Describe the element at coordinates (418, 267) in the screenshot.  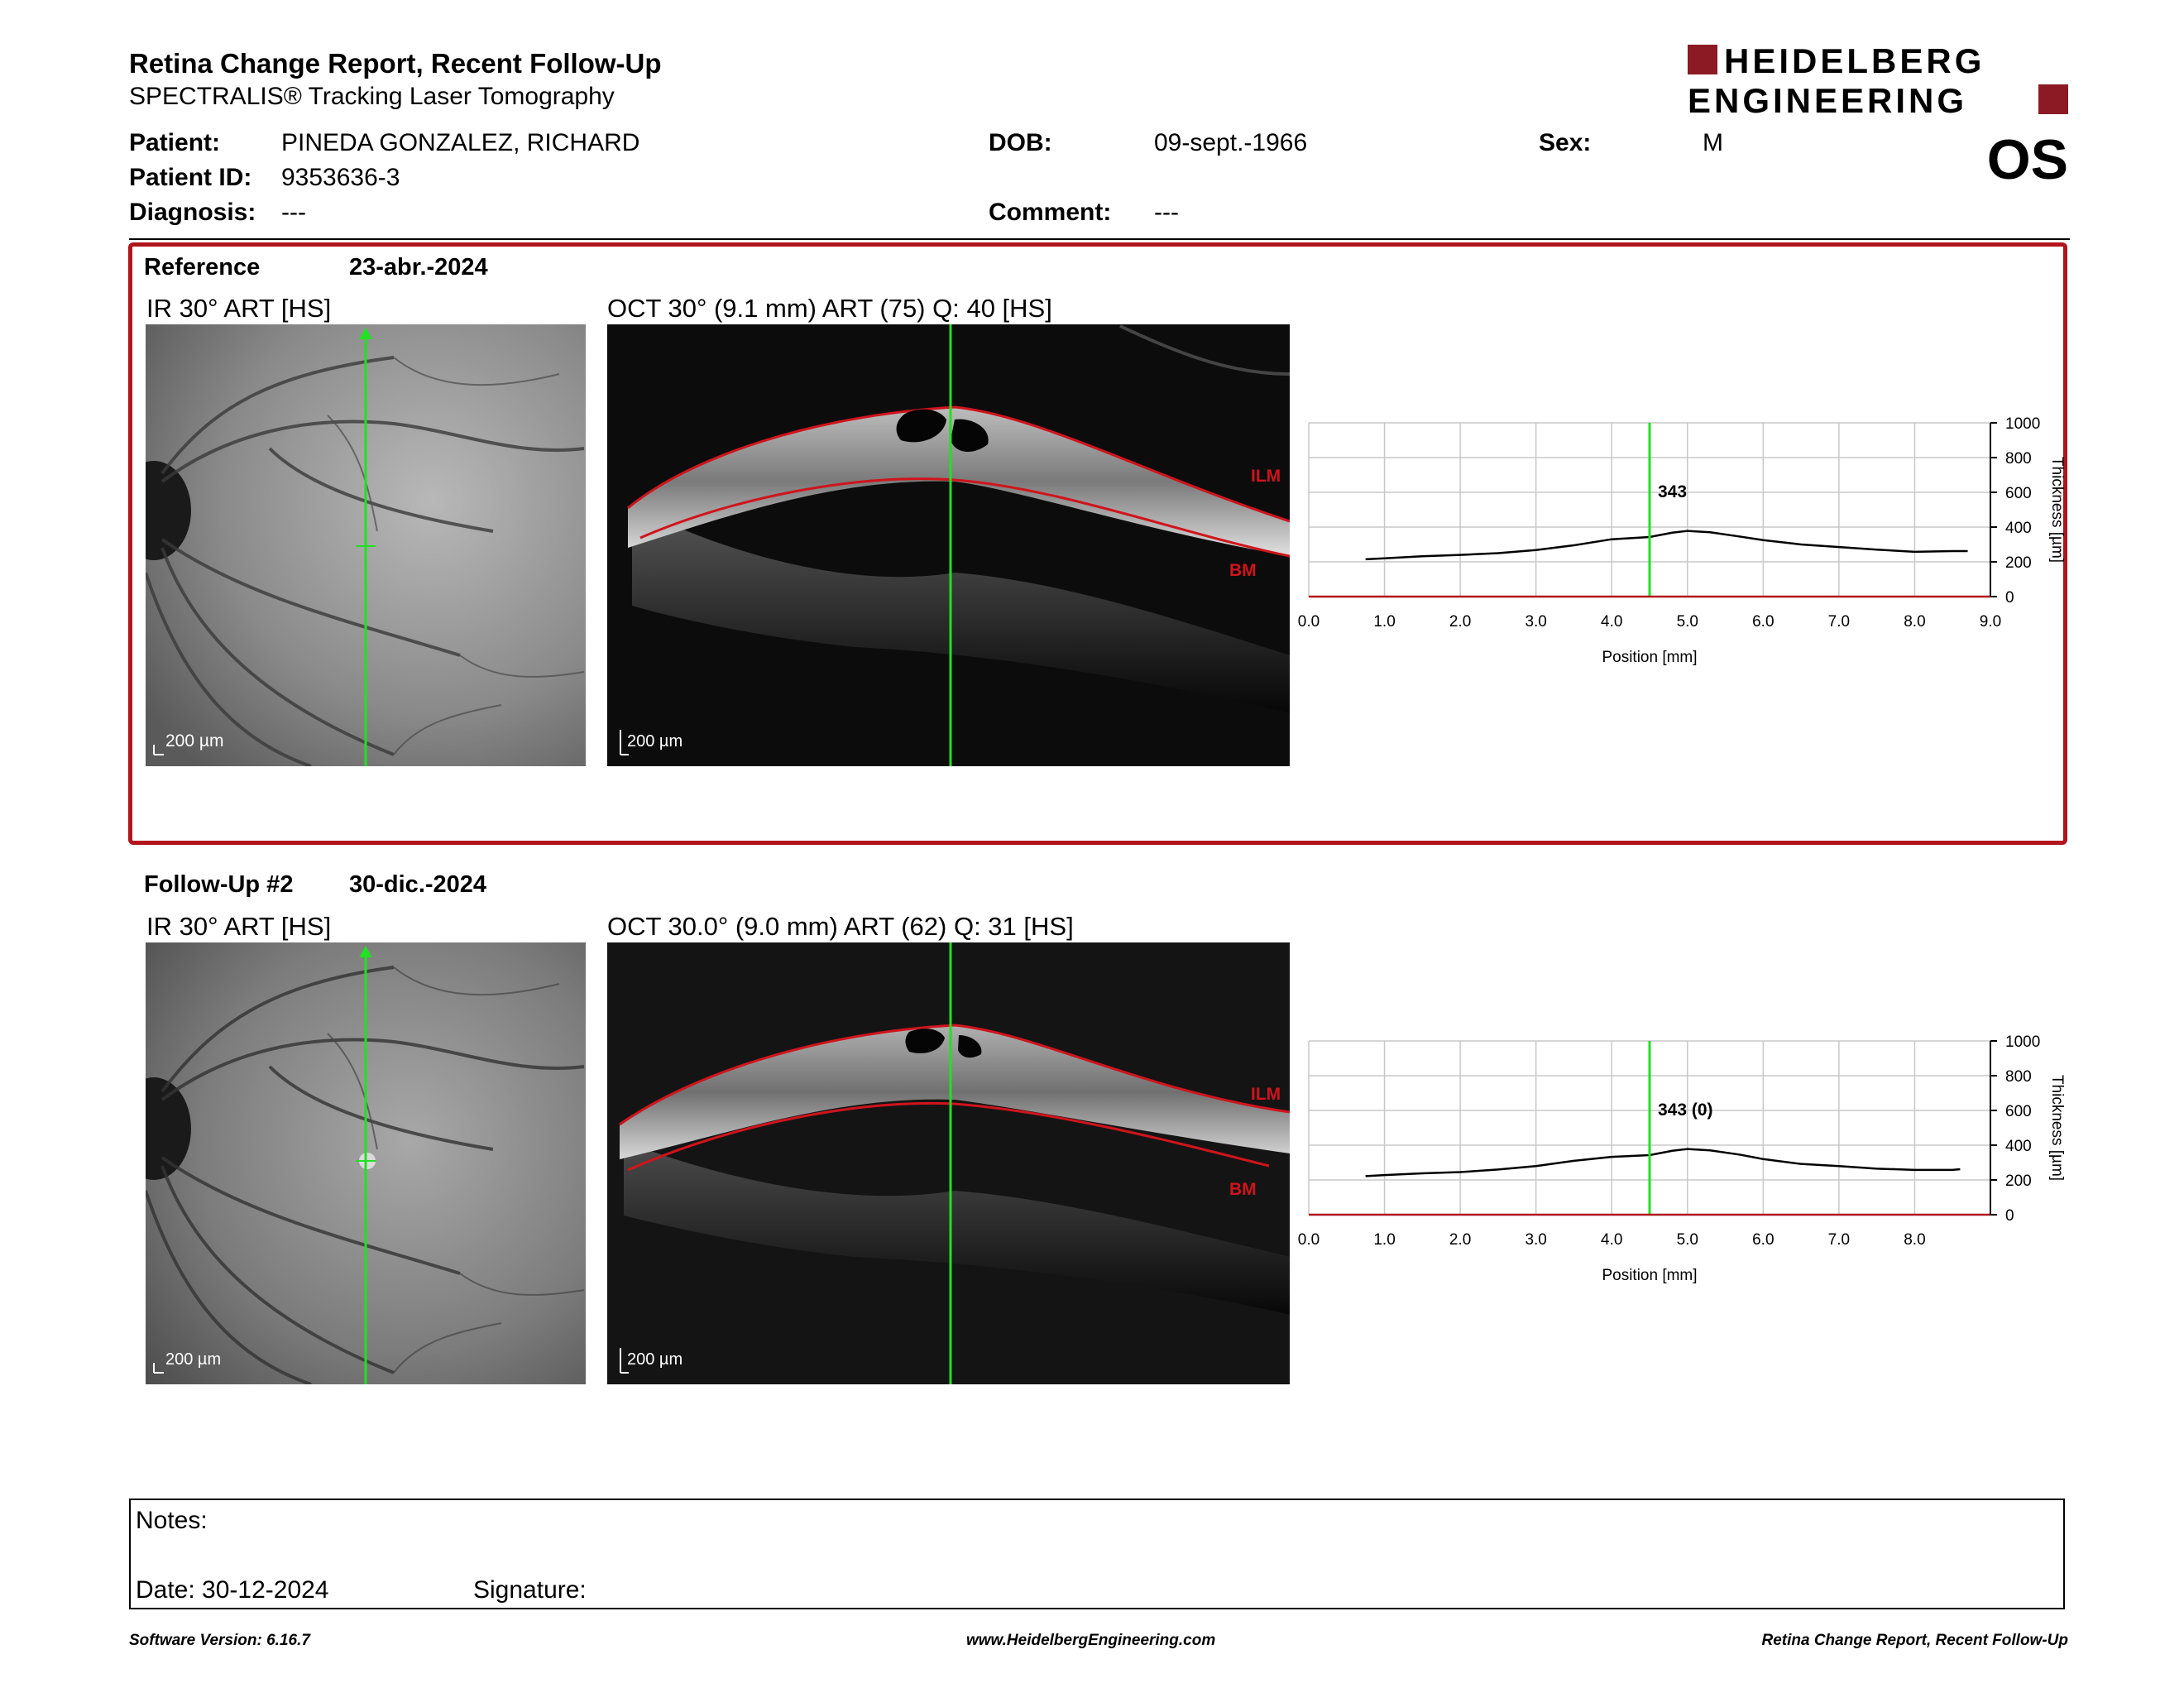
I see `reference-date: 23-abr.-2024` at that location.